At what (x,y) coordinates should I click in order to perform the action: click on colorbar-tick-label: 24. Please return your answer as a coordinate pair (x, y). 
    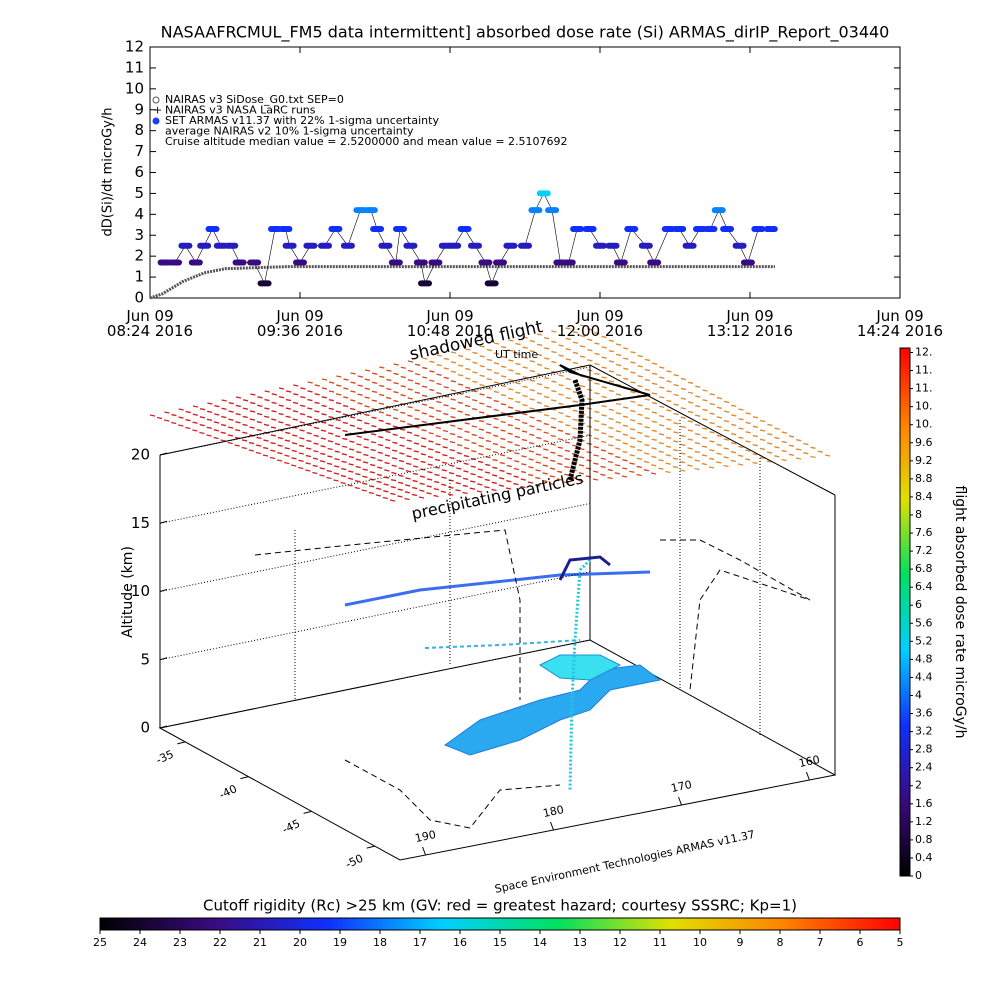
    Looking at the image, I should click on (140, 942).